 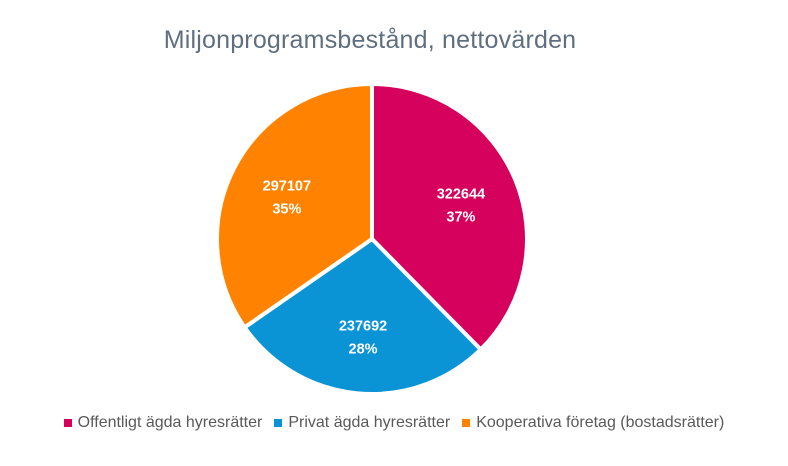 I want to click on legend-item-kooperativa: Kooperativa företag (bostadsrätter), so click(x=593, y=423).